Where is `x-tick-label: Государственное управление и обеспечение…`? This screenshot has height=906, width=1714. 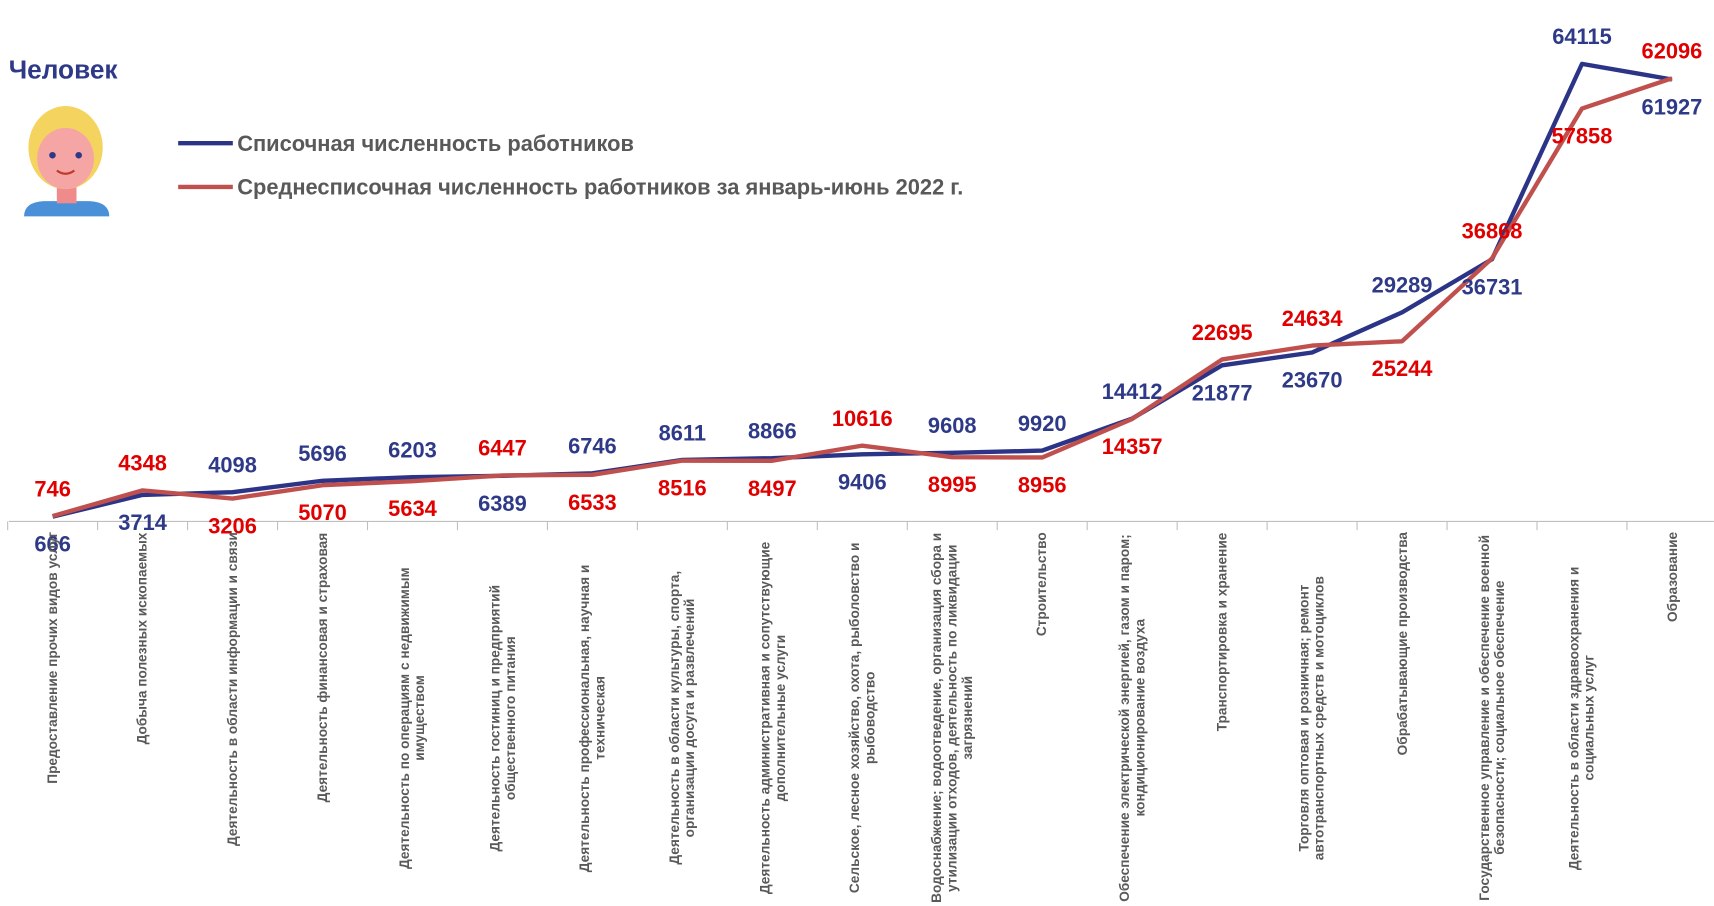 x-tick-label: Государственное управление и обеспечение… is located at coordinates (1491, 718).